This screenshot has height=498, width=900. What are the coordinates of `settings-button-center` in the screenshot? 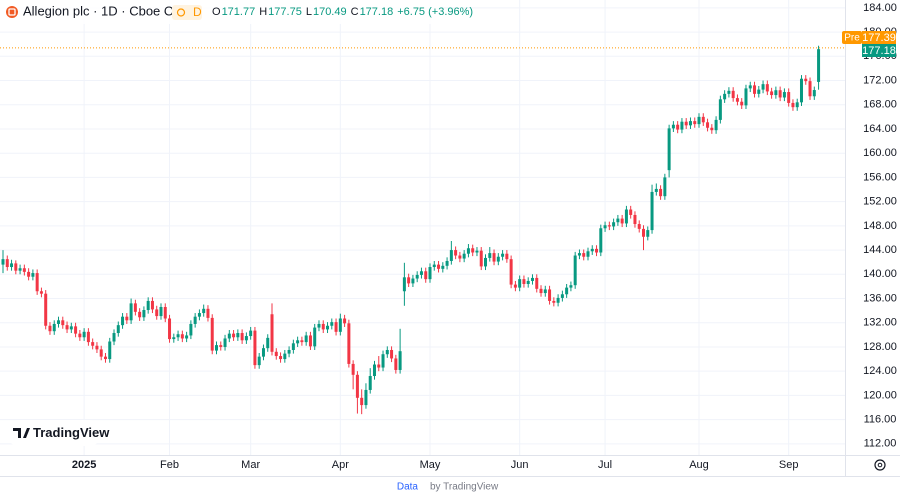 It's located at (880, 465).